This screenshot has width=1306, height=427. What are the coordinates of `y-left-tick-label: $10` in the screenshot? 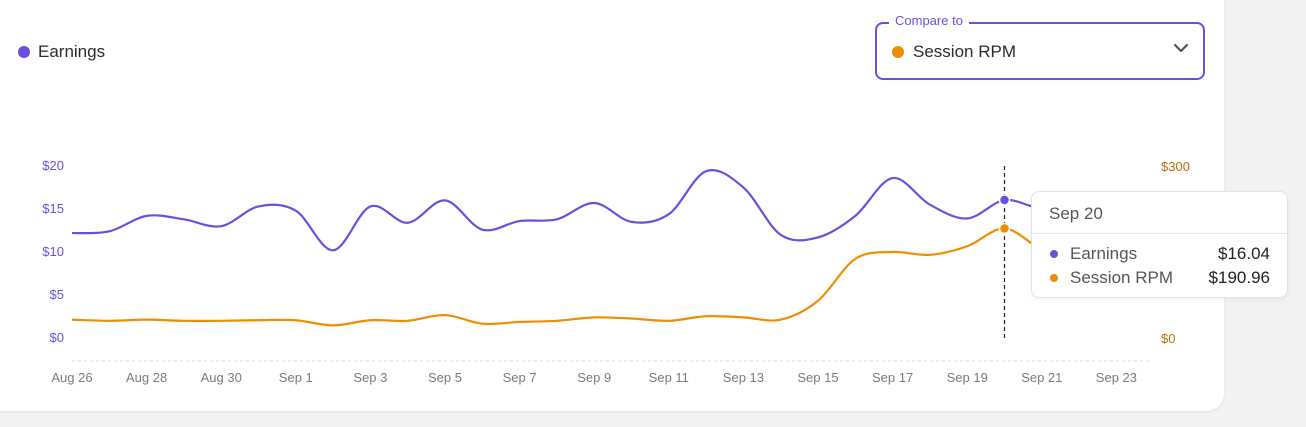 It's located at (53, 251).